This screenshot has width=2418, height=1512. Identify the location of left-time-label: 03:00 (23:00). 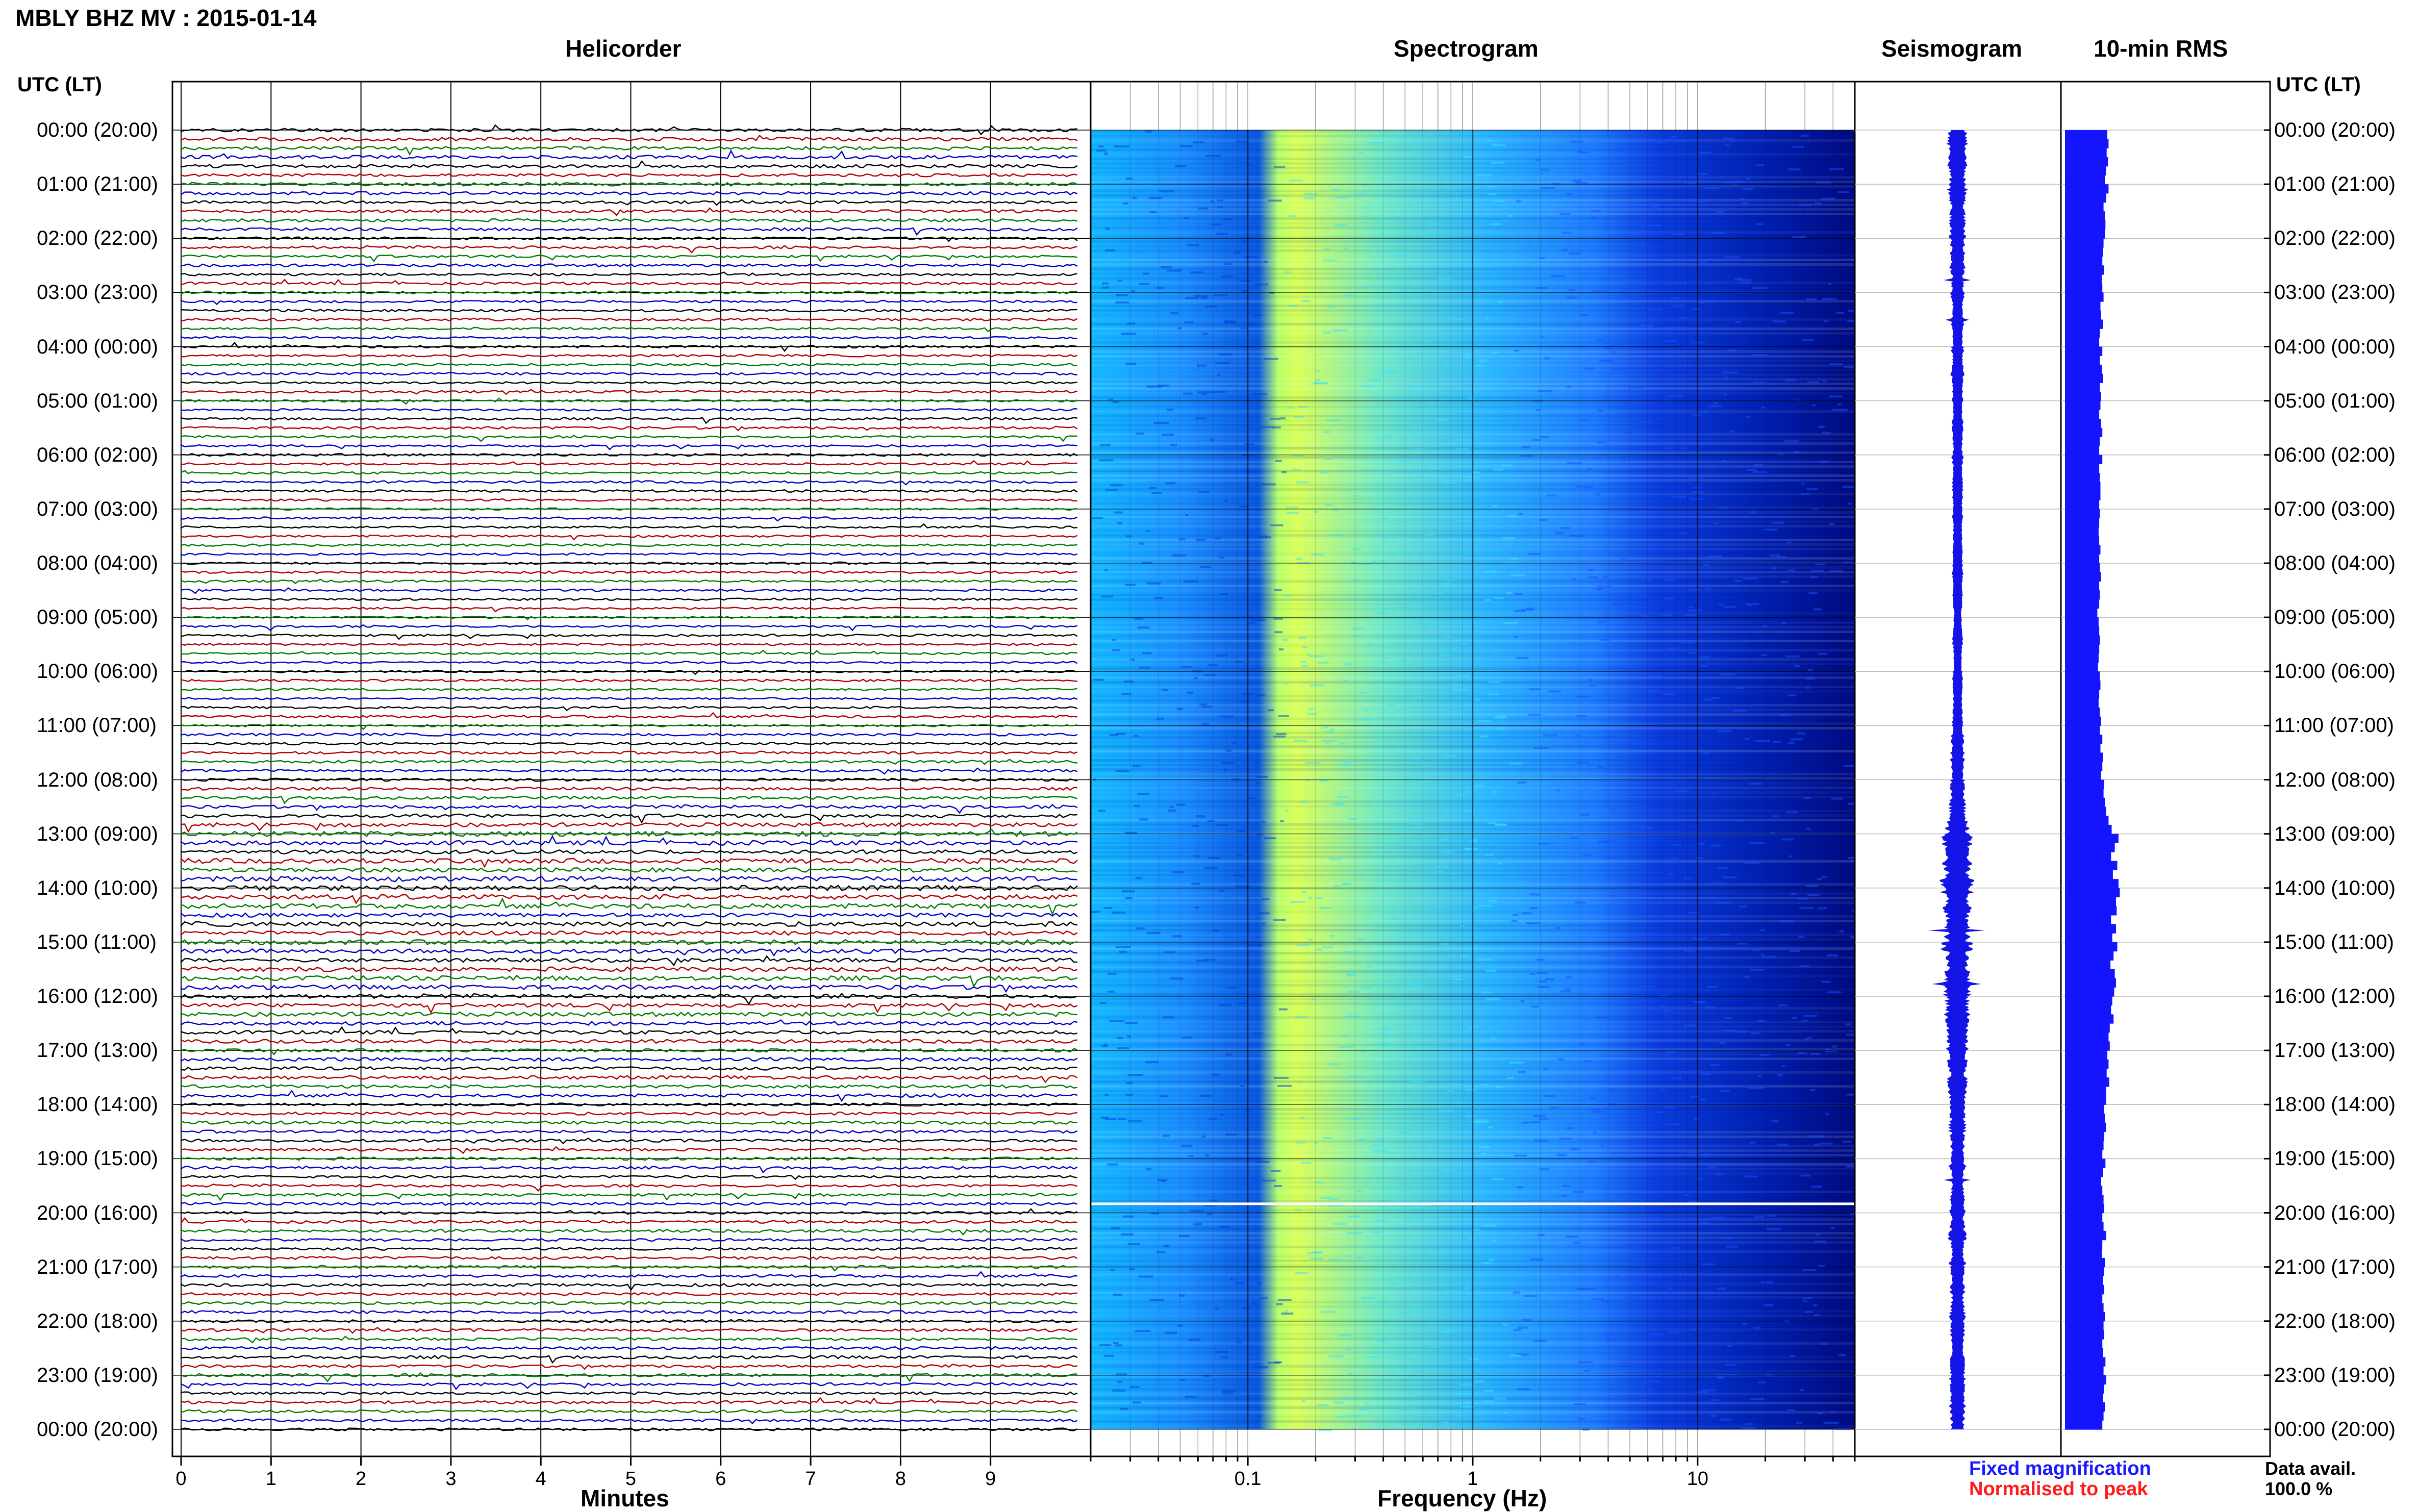
(98, 292).